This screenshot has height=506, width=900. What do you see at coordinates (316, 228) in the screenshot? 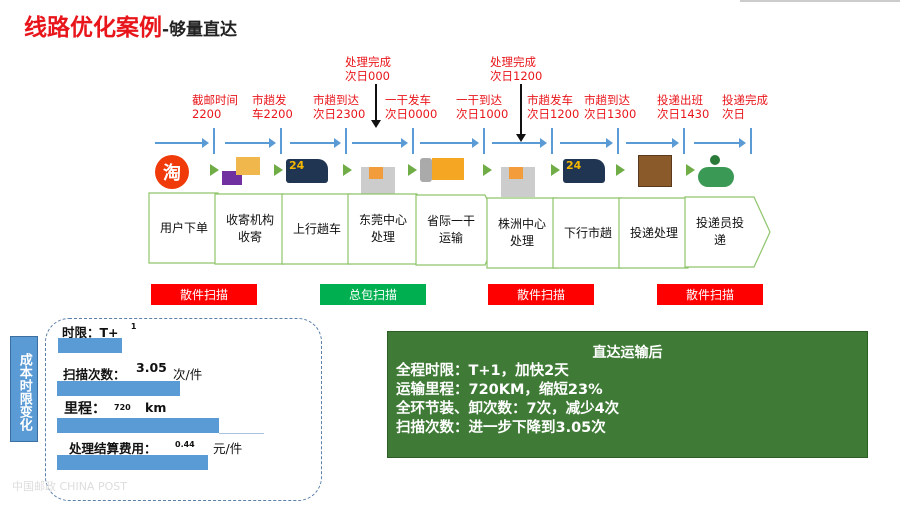
I see `step-label: 上行趟车` at bounding box center [316, 228].